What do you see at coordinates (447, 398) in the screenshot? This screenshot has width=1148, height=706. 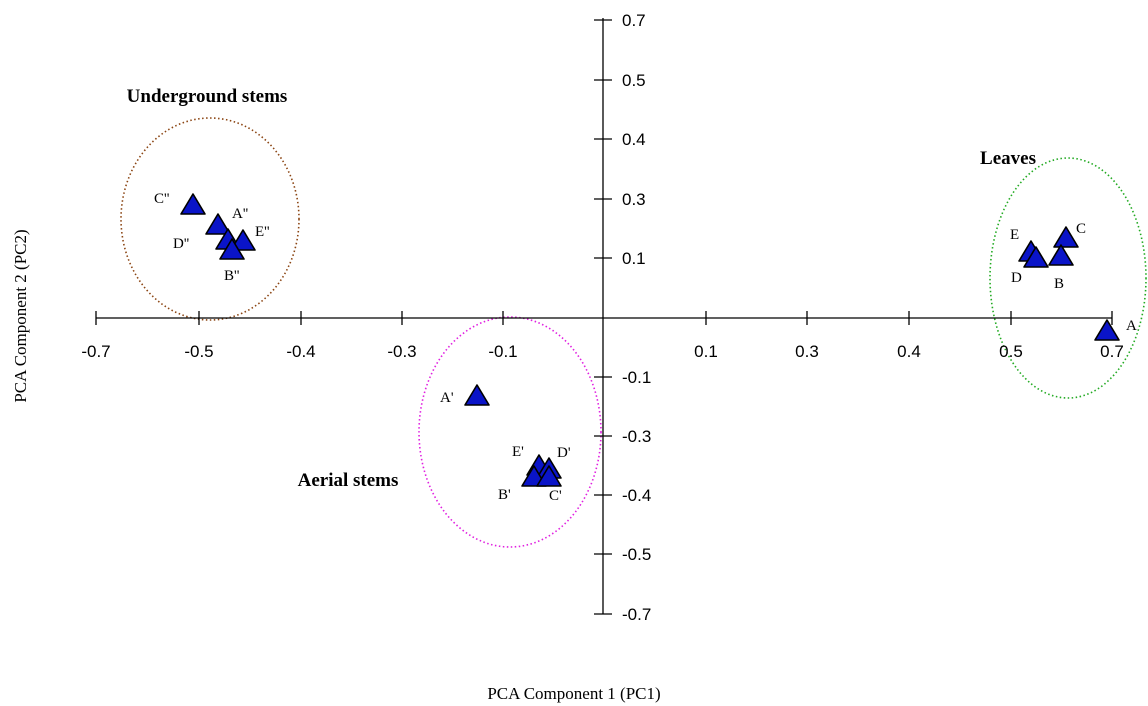 I see `point-label: A'` at bounding box center [447, 398].